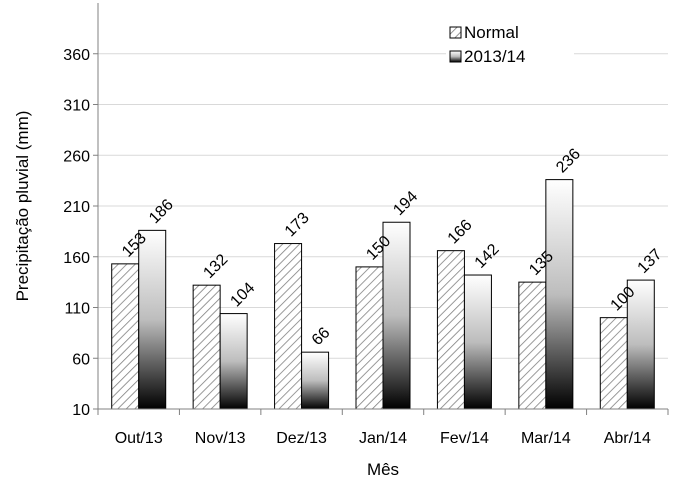 The image size is (673, 481). I want to click on x-axis-title: Mês, so click(383, 469).